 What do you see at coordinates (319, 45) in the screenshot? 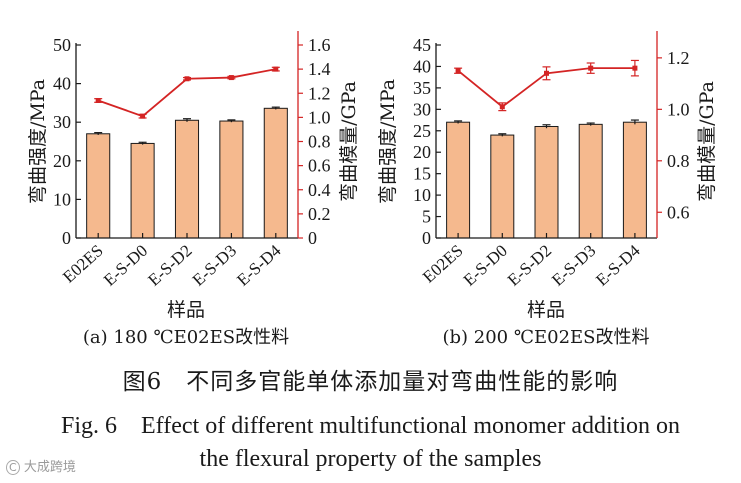
I see `right-tick-label: 1.6` at bounding box center [319, 45].